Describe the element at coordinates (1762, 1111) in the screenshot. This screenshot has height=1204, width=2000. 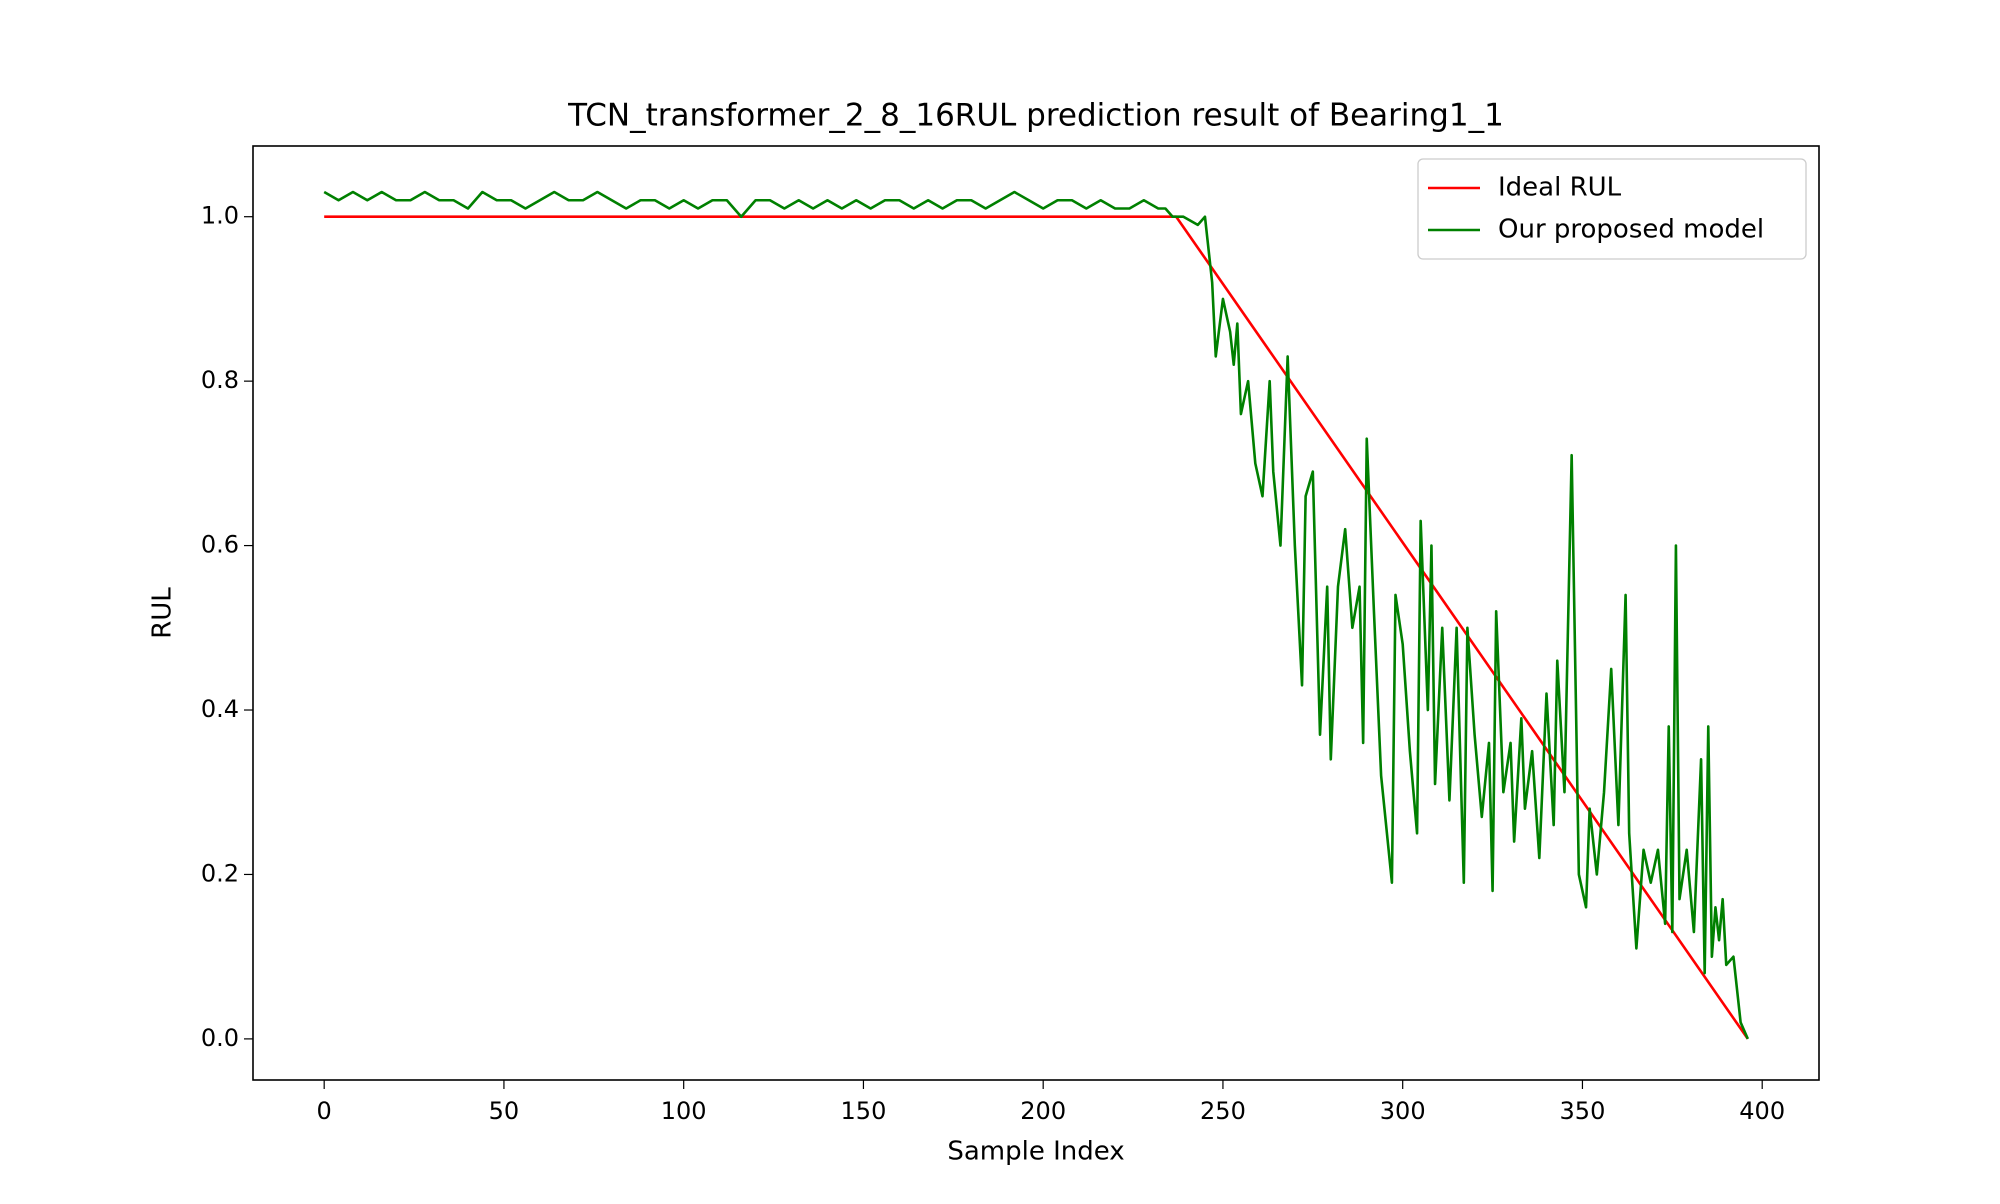
I see `x-tick-label: 400` at that location.